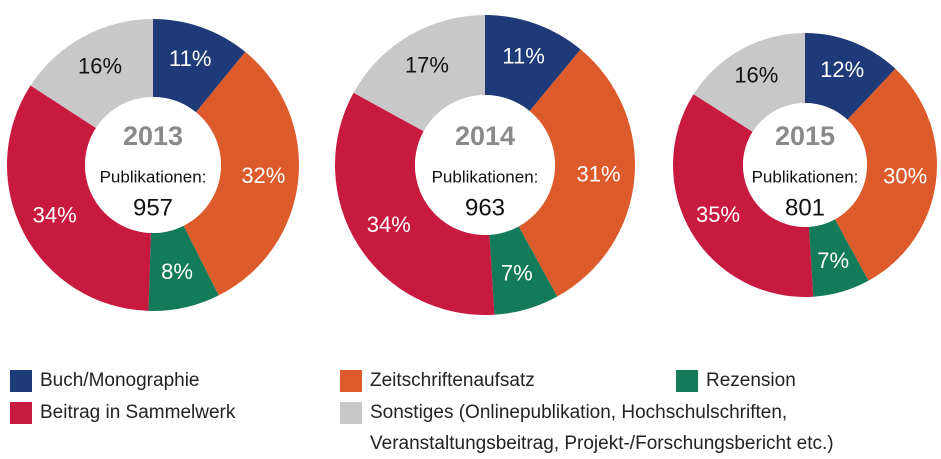  I want to click on chart-year: 2015, so click(805, 136).